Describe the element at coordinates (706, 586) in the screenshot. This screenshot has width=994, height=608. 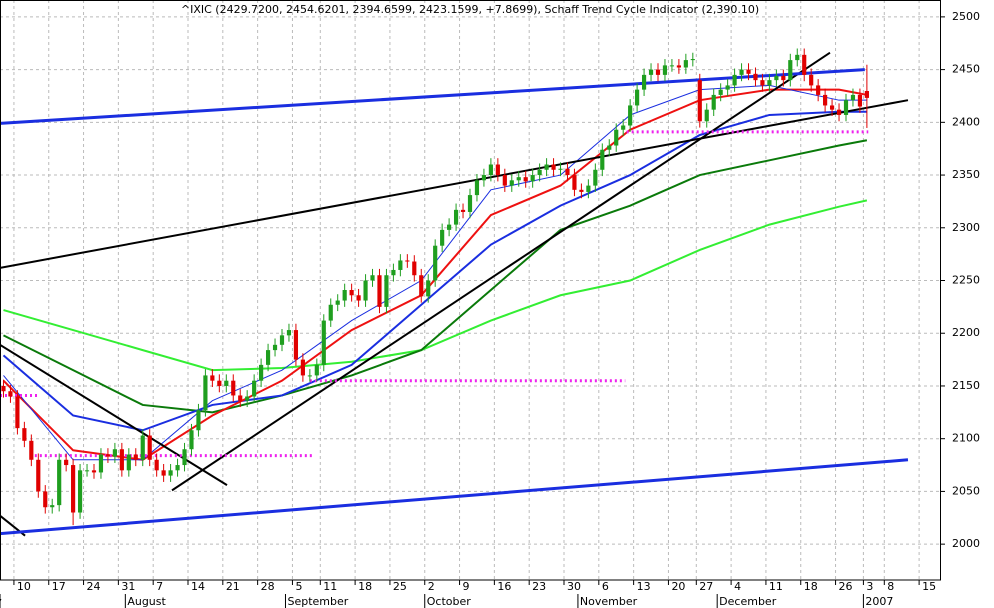
I see `x-tick-label: 27` at that location.